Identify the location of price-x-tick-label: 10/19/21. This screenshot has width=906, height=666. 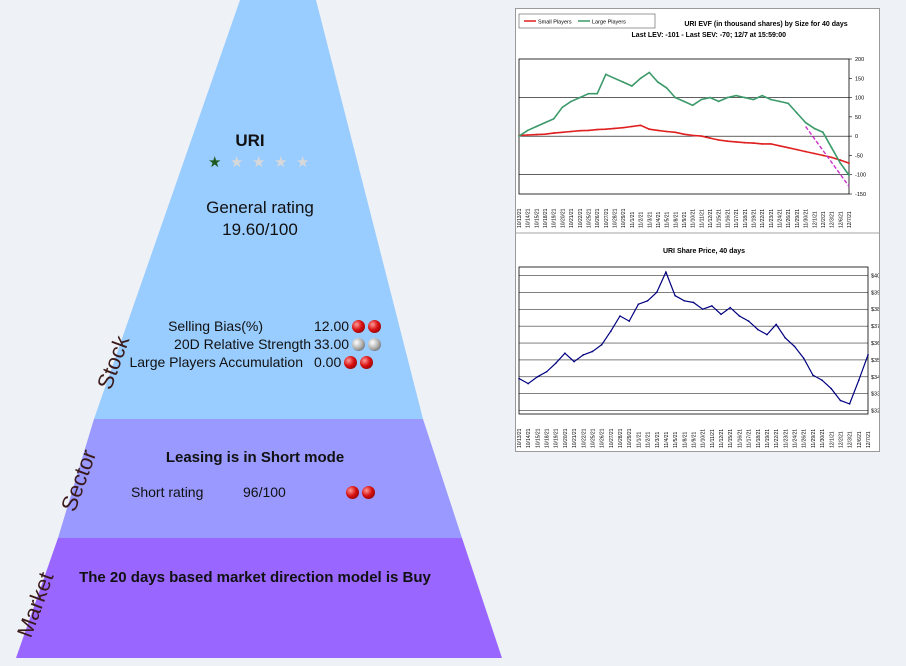
(557, 438).